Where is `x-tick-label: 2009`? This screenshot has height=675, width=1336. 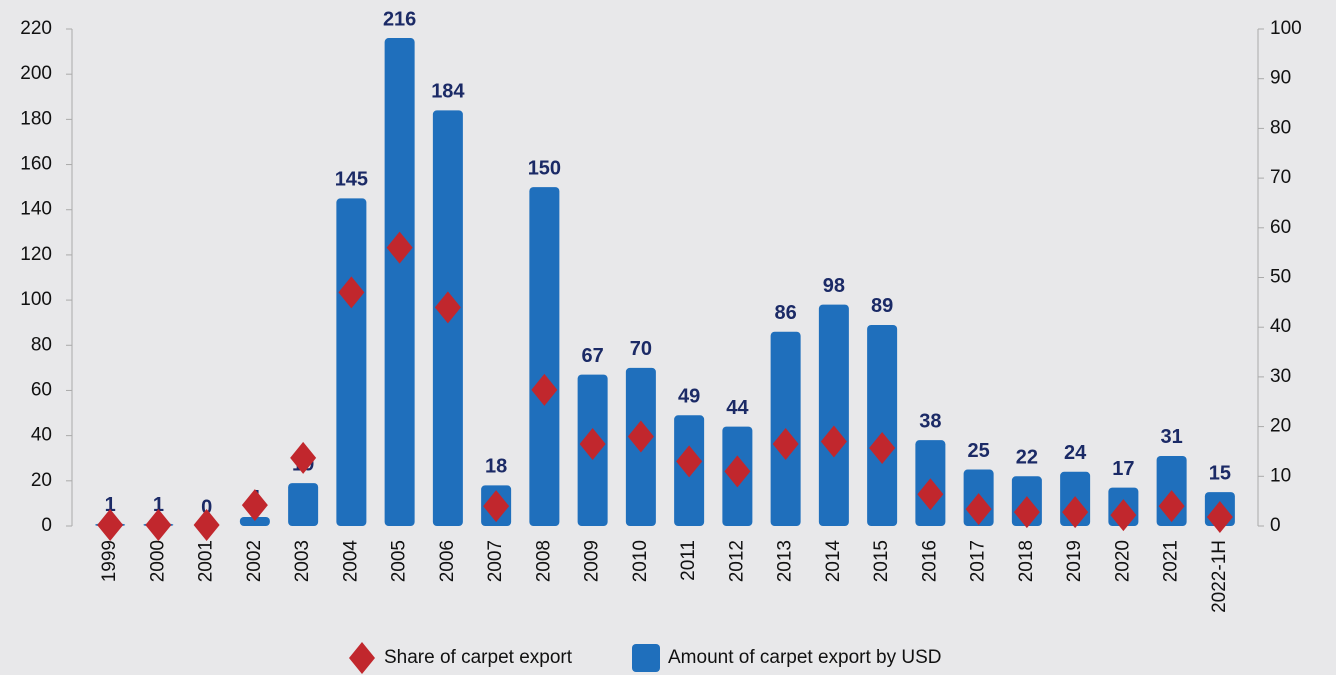 x-tick-label: 2009 is located at coordinates (592, 561).